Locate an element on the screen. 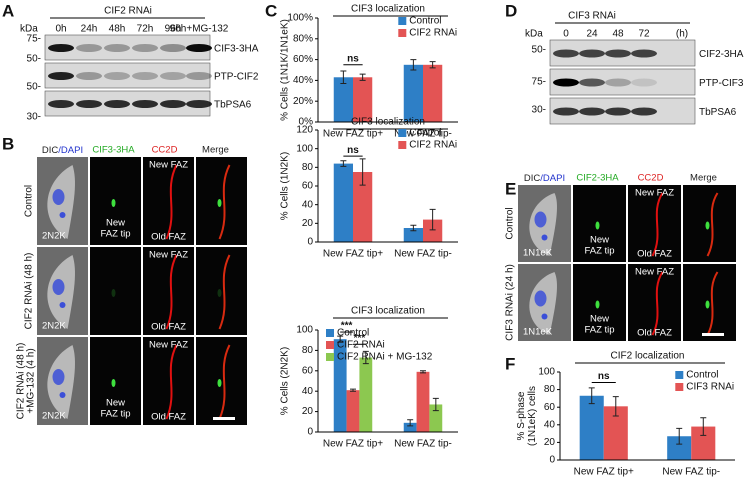 This screenshot has height=478, width=745. header-part: DIC is located at coordinates (532, 178).